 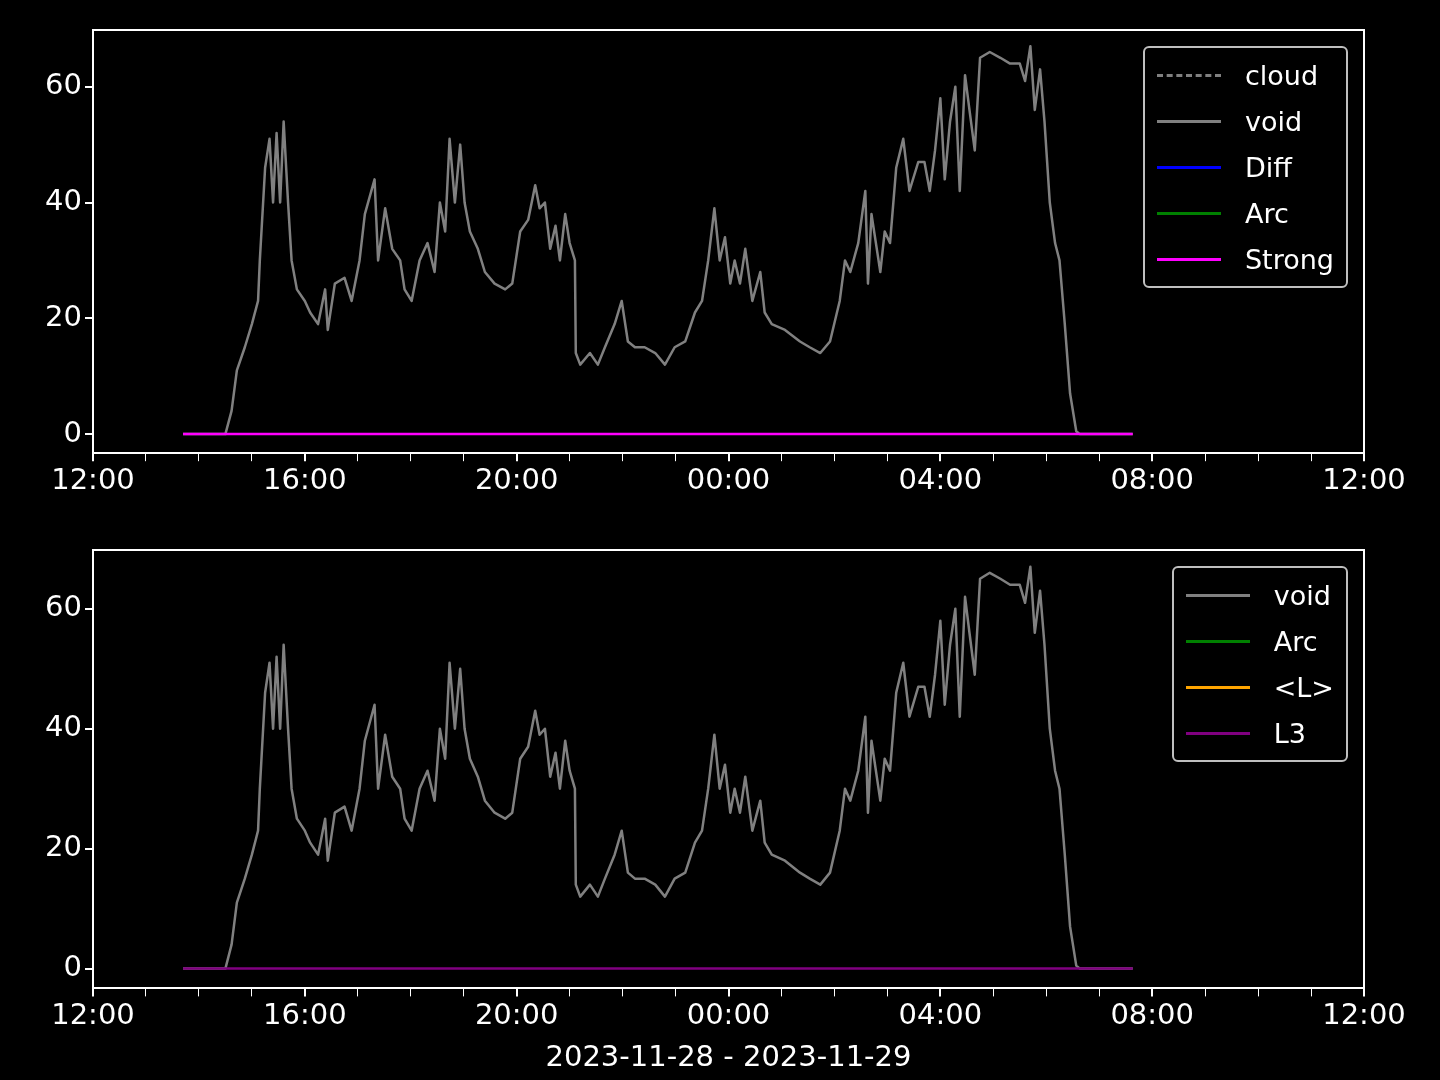 I want to click on legend-label: L3, so click(x=1289, y=733).